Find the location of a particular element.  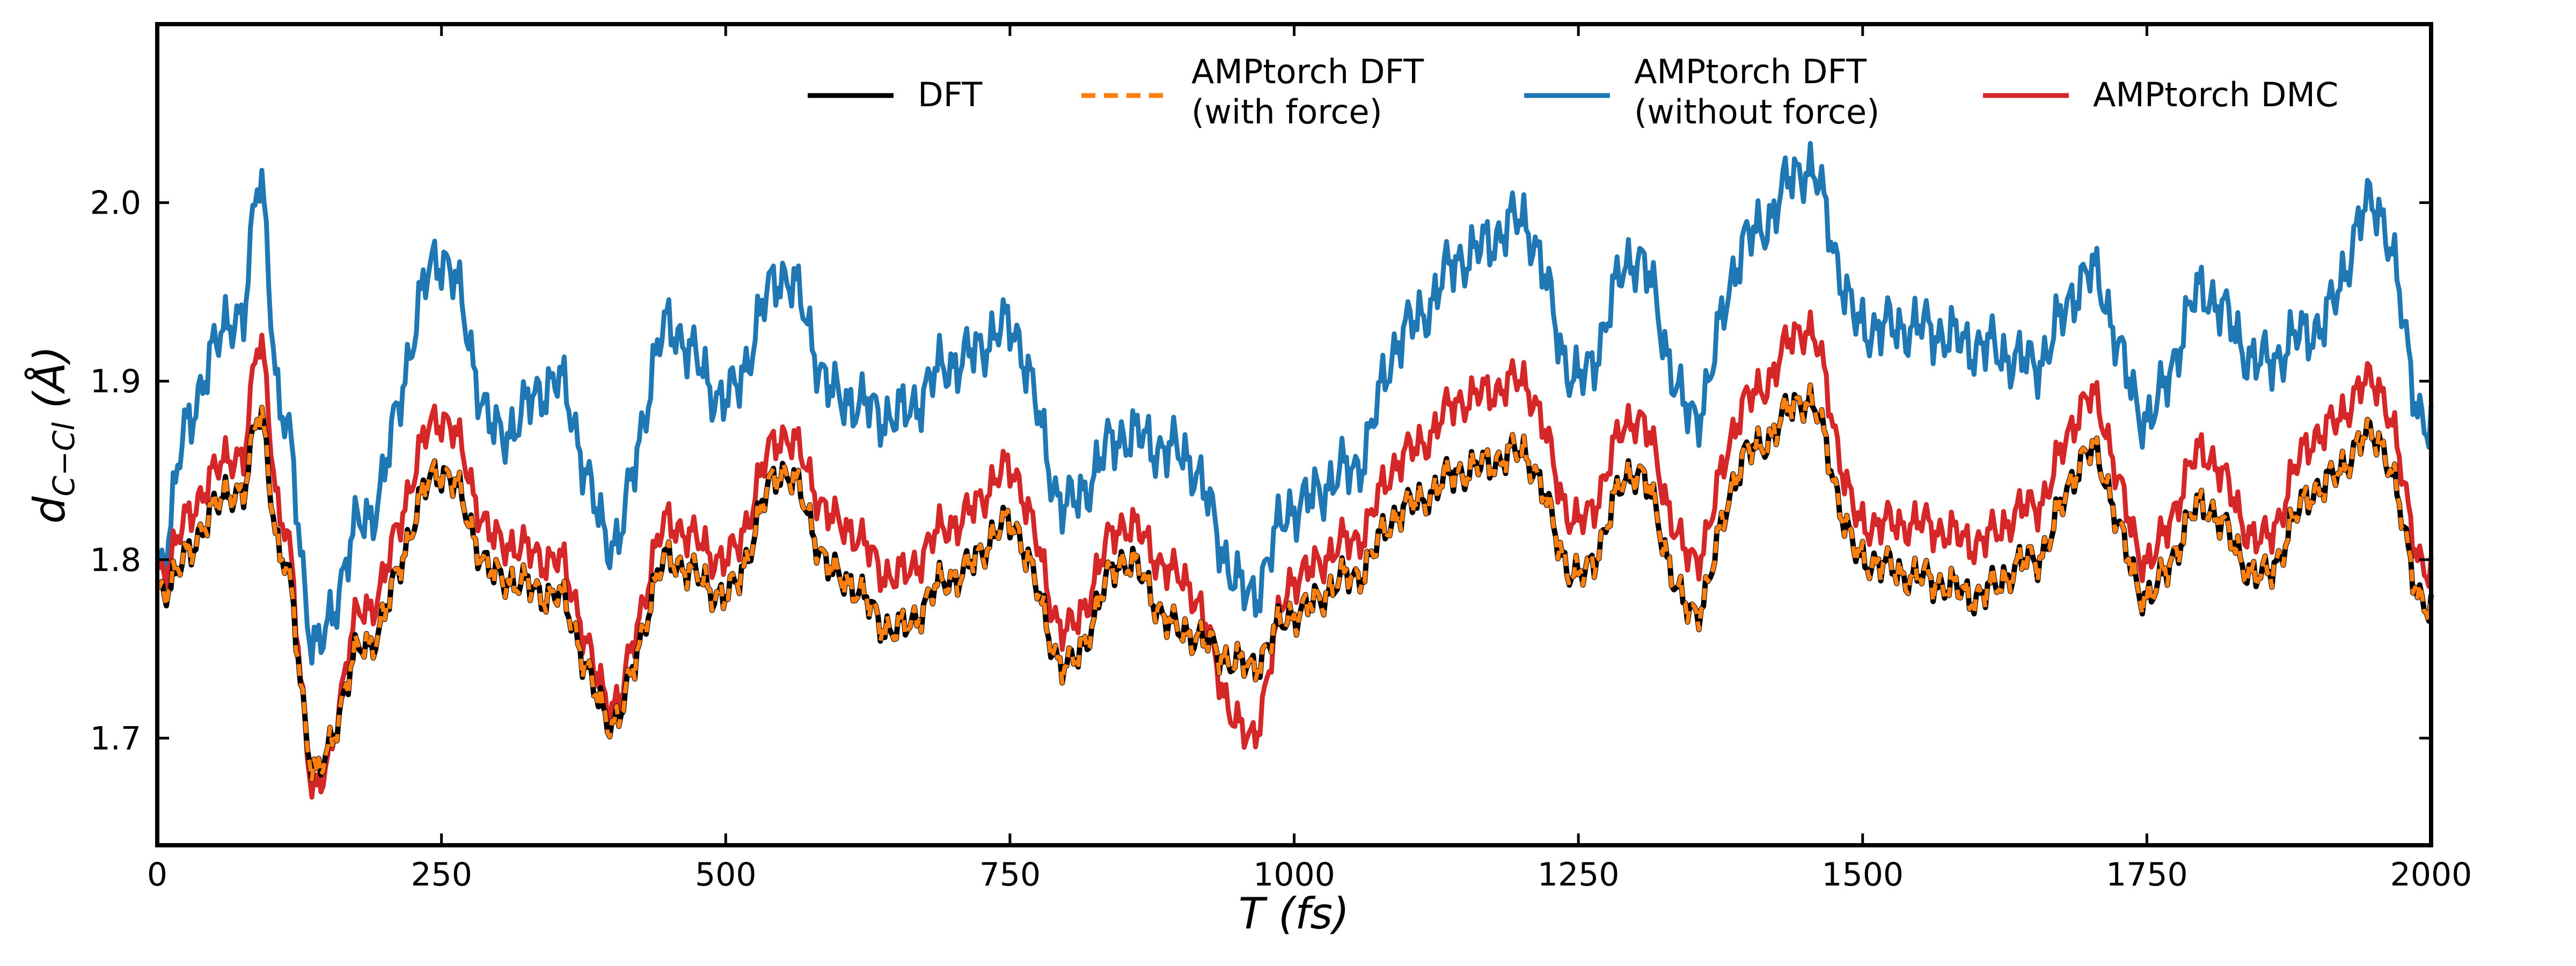

x-tick-label: 1250 is located at coordinates (1579, 875).